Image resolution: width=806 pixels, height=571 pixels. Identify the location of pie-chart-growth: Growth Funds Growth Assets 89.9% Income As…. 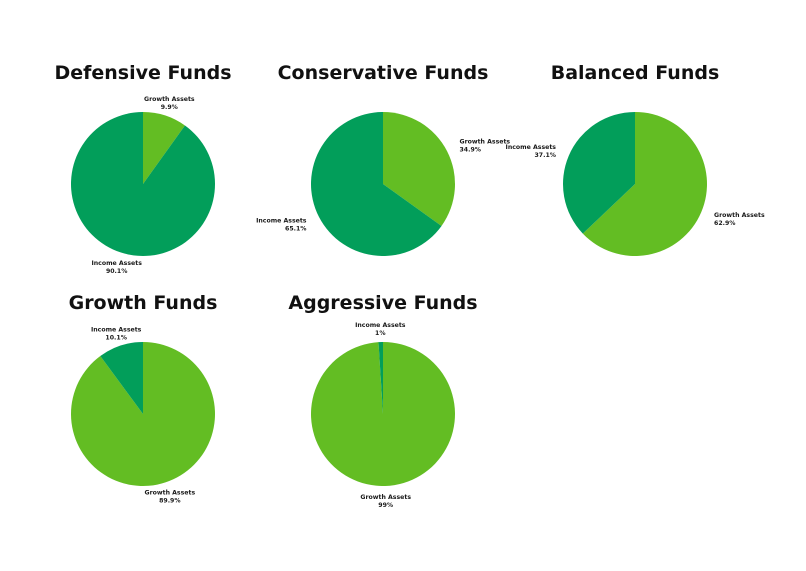
(143, 407).